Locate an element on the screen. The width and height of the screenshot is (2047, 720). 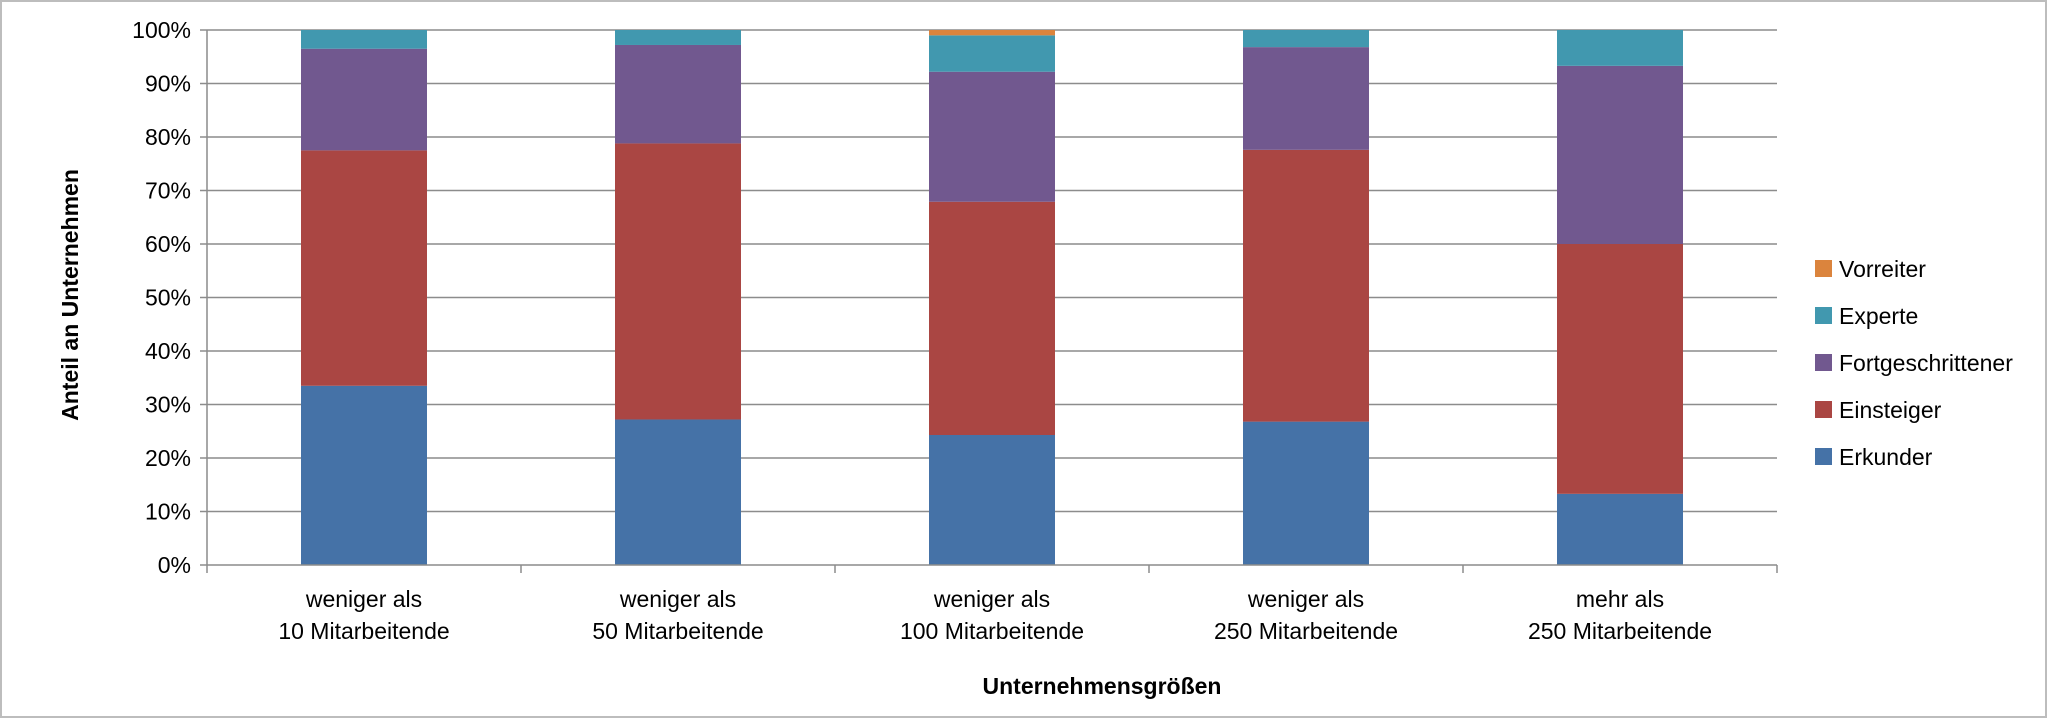
y-tick-label: 30% is located at coordinates (168, 405).